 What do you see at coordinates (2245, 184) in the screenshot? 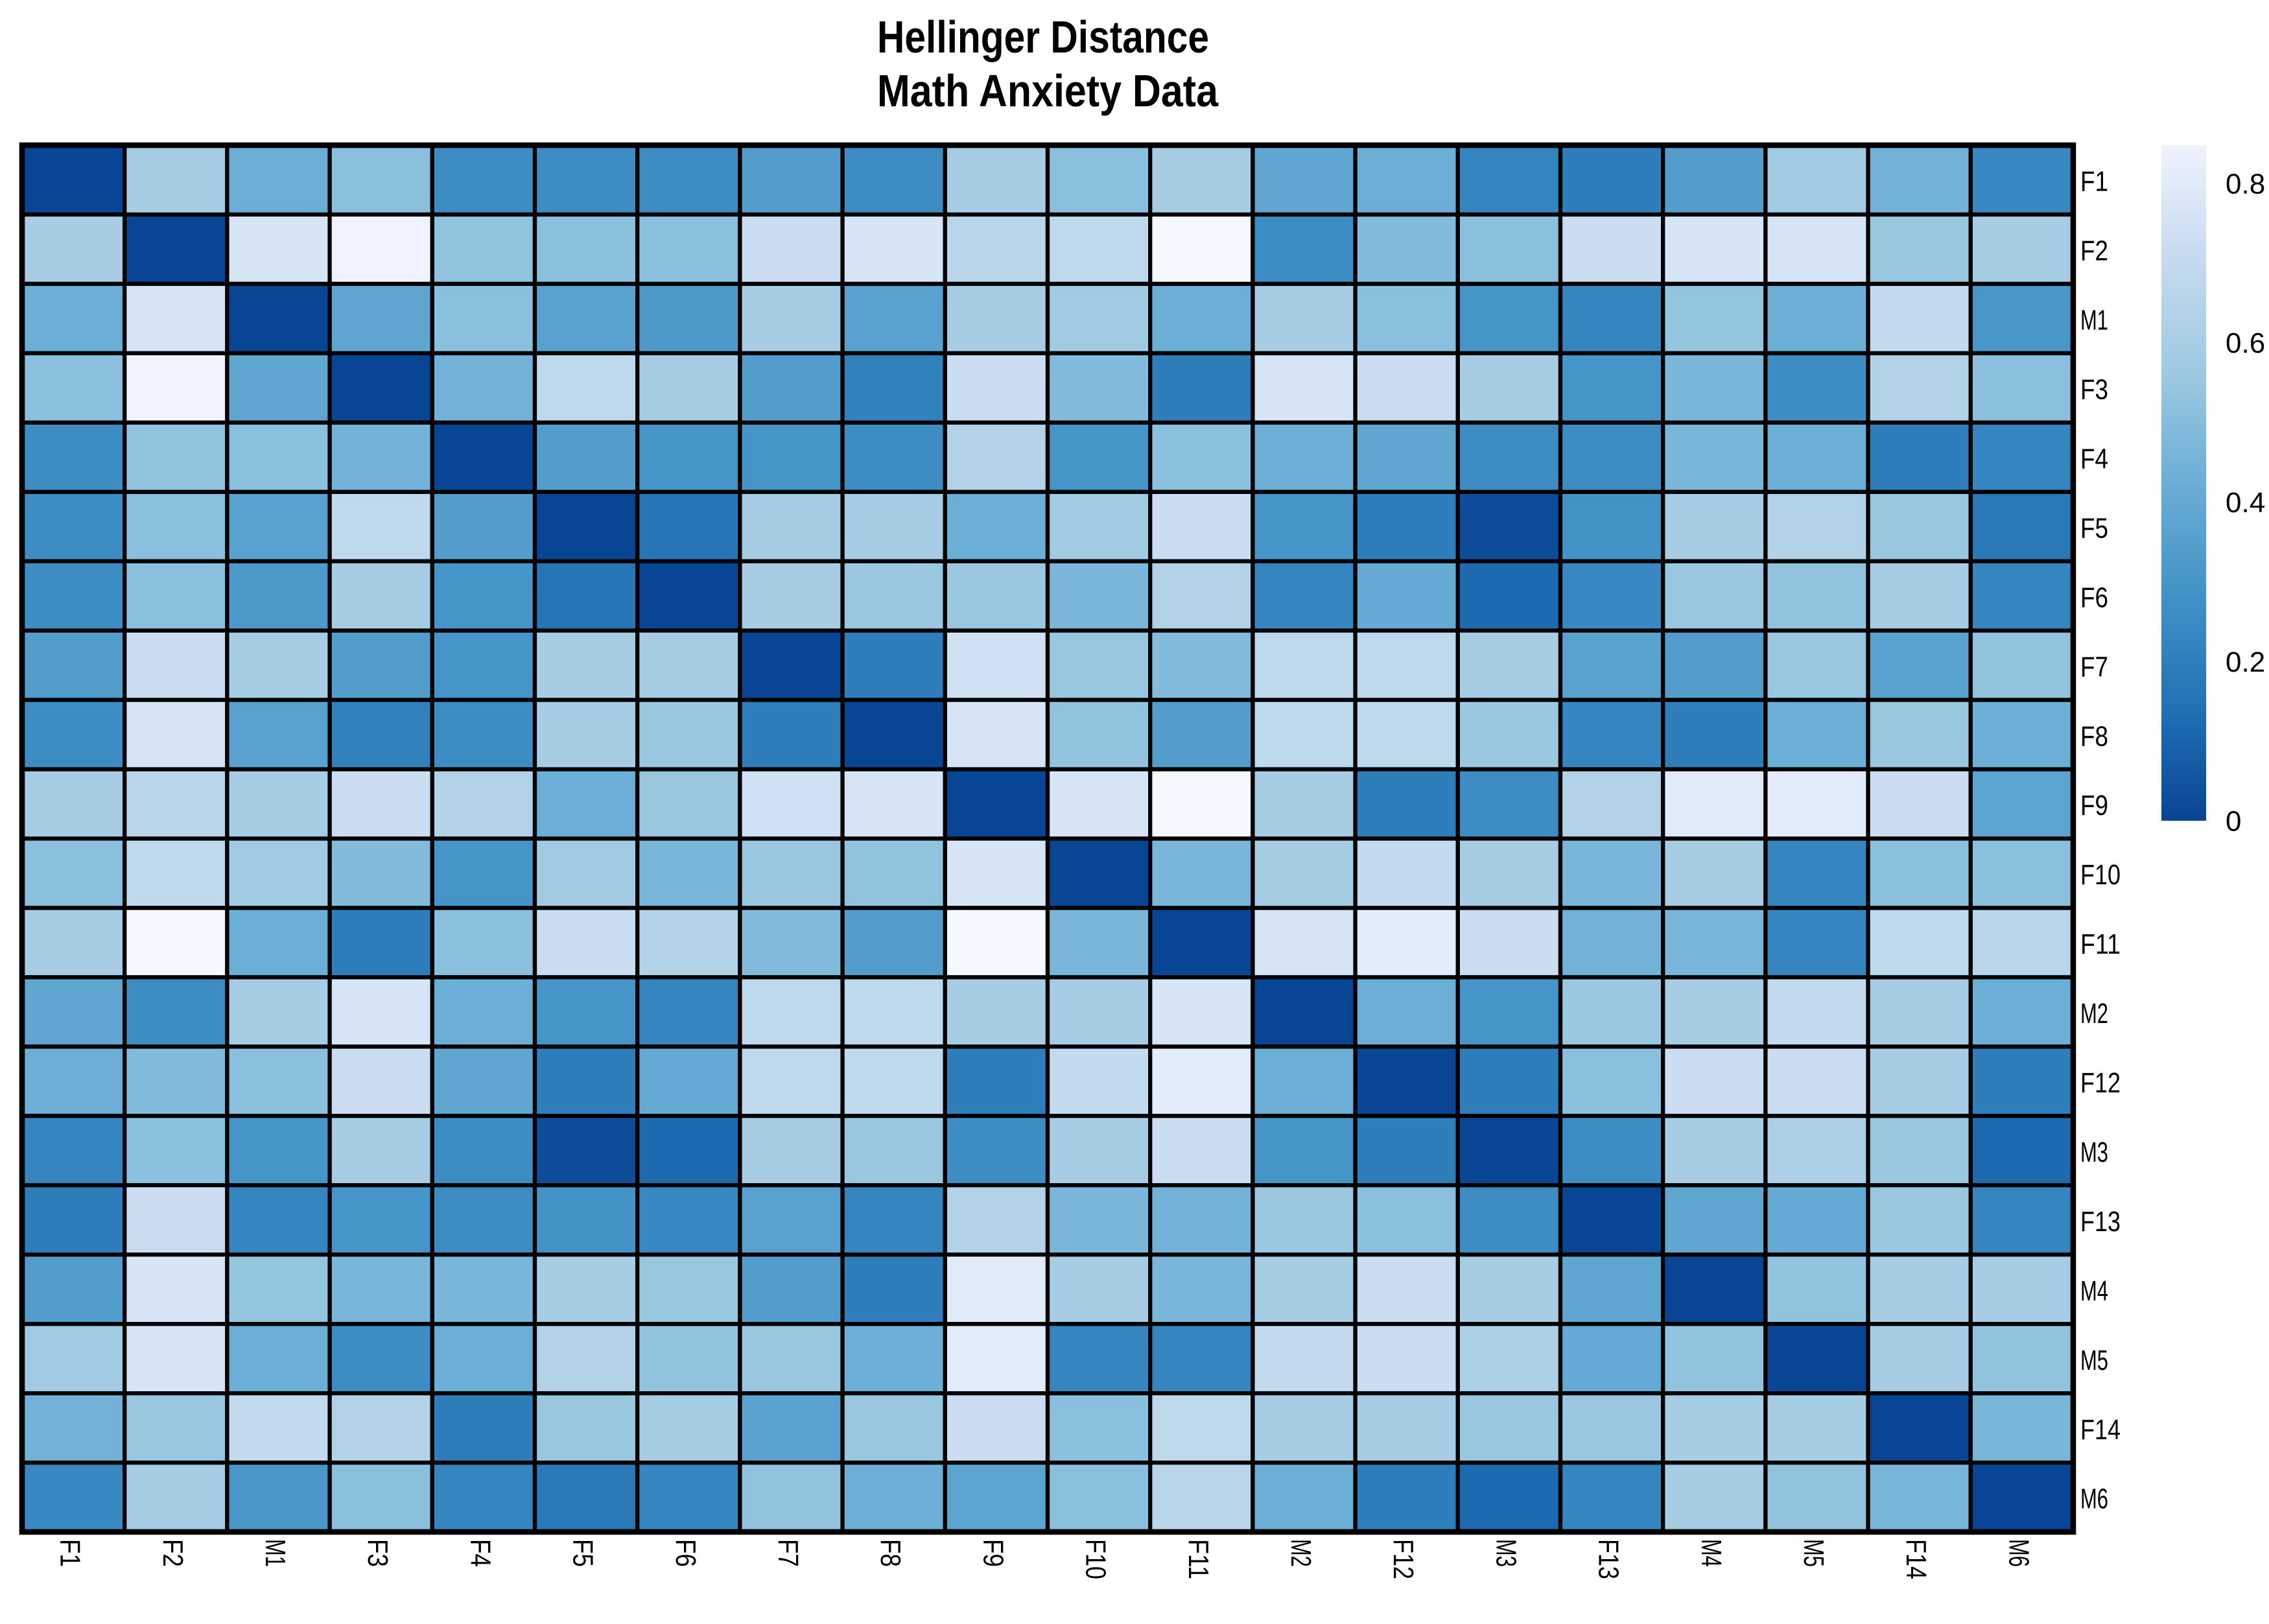
I see `svg-text: 0.8` at bounding box center [2245, 184].